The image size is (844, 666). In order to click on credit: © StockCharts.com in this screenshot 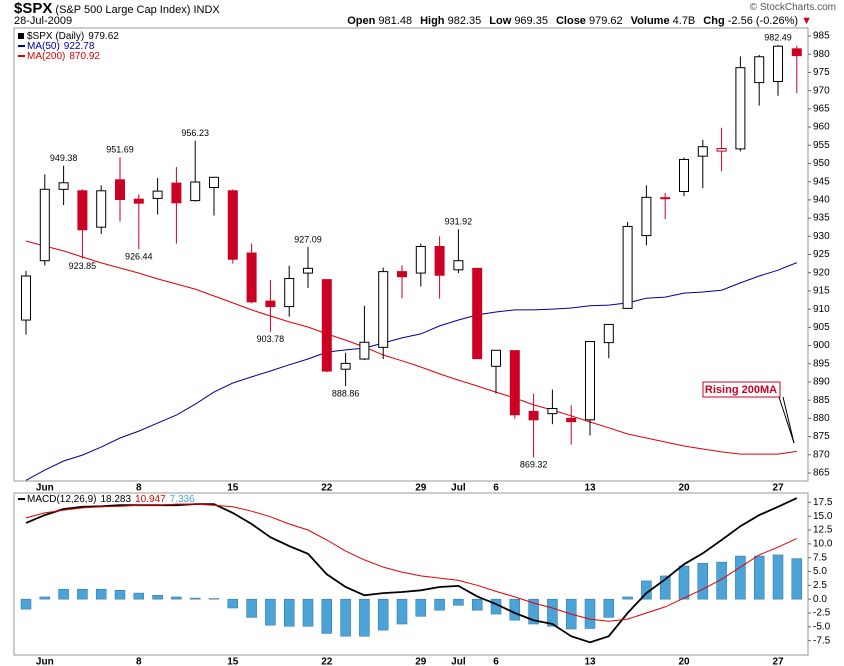, I will do `click(792, 7)`.